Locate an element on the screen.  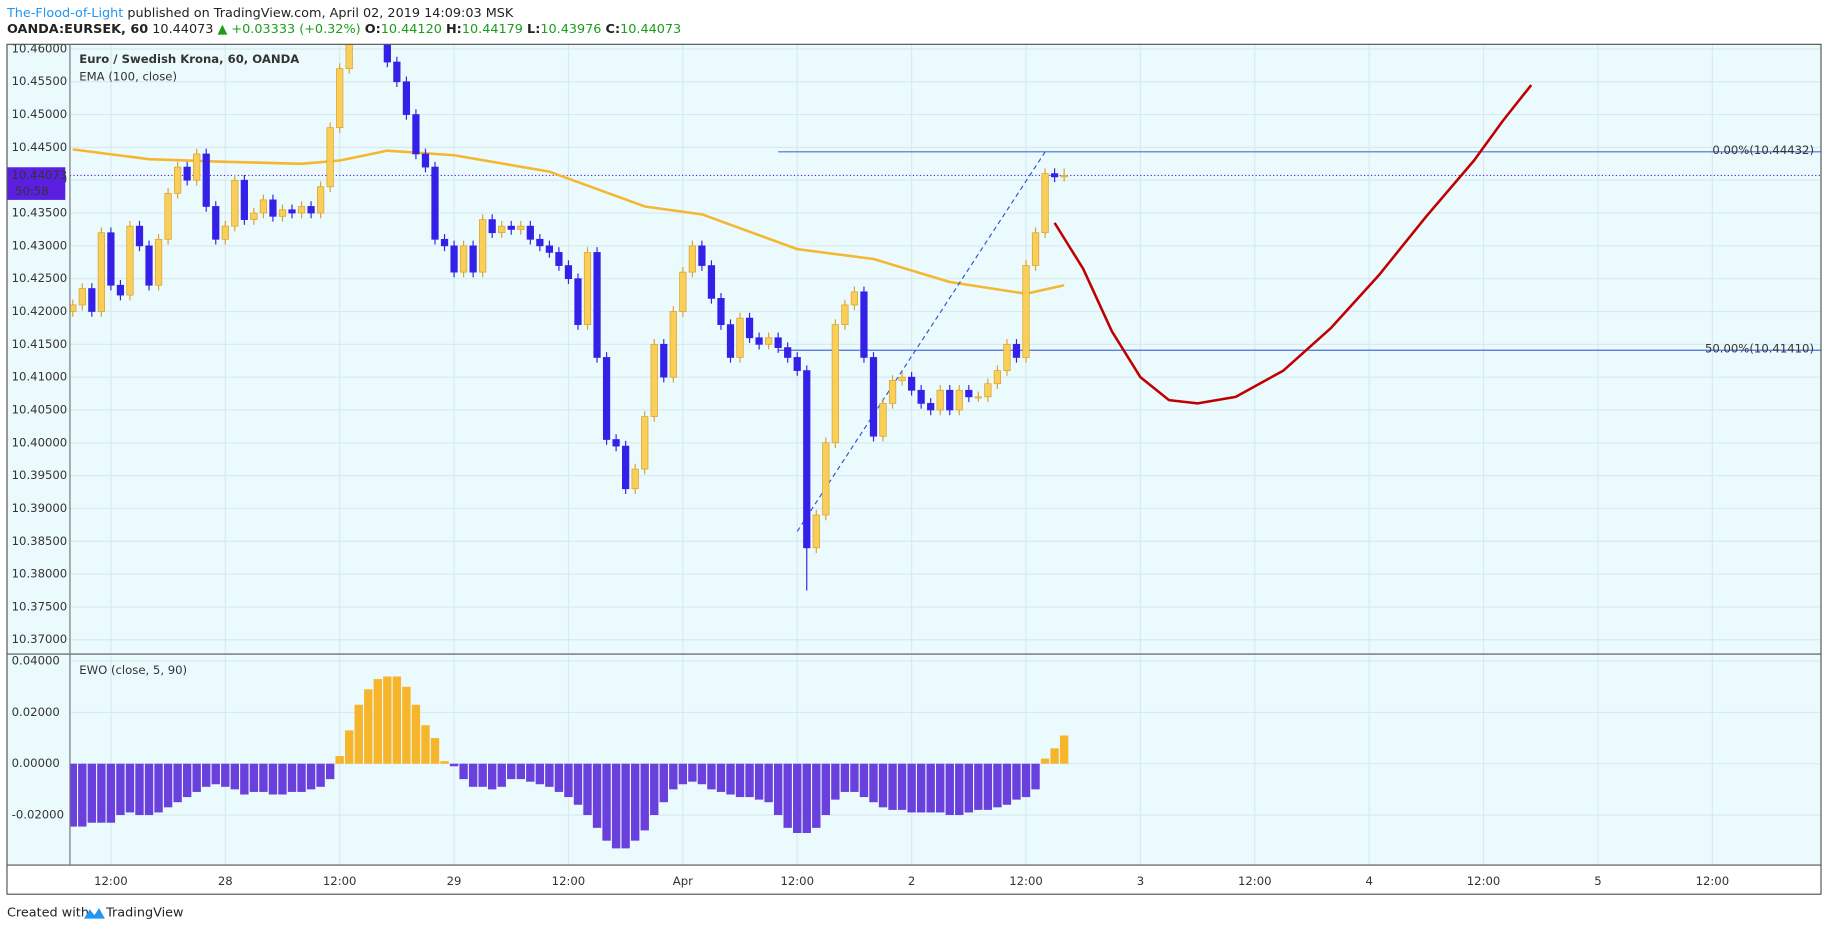
price: 10.44073 is located at coordinates (182, 29).